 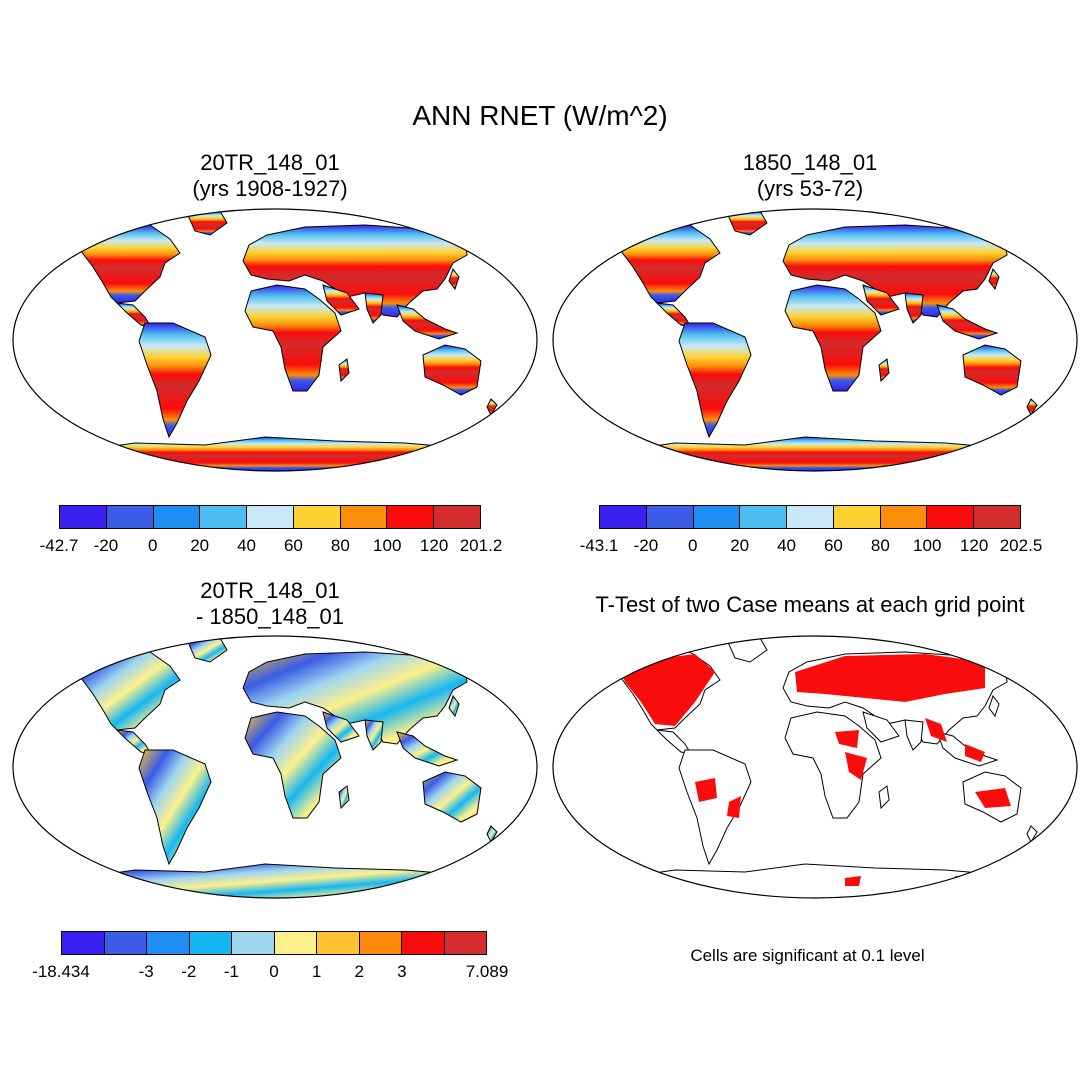 What do you see at coordinates (646, 545) in the screenshot?
I see `panel-2-colorbar-label: -20` at bounding box center [646, 545].